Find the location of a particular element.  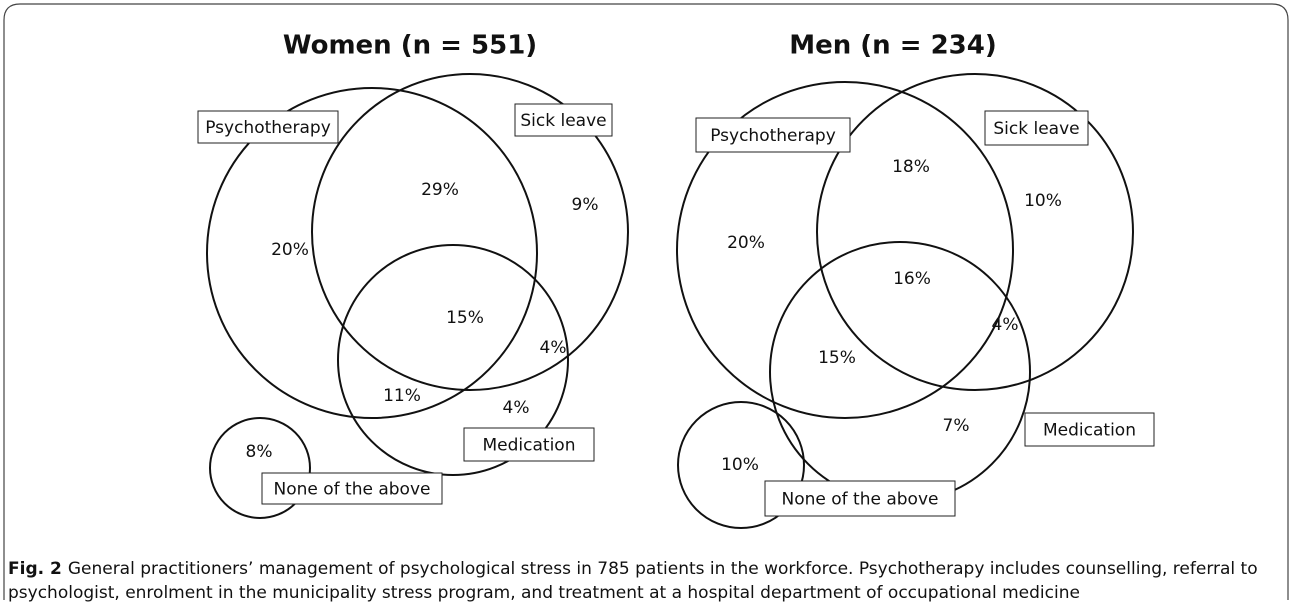

region-percent: 18% is located at coordinates (911, 167).